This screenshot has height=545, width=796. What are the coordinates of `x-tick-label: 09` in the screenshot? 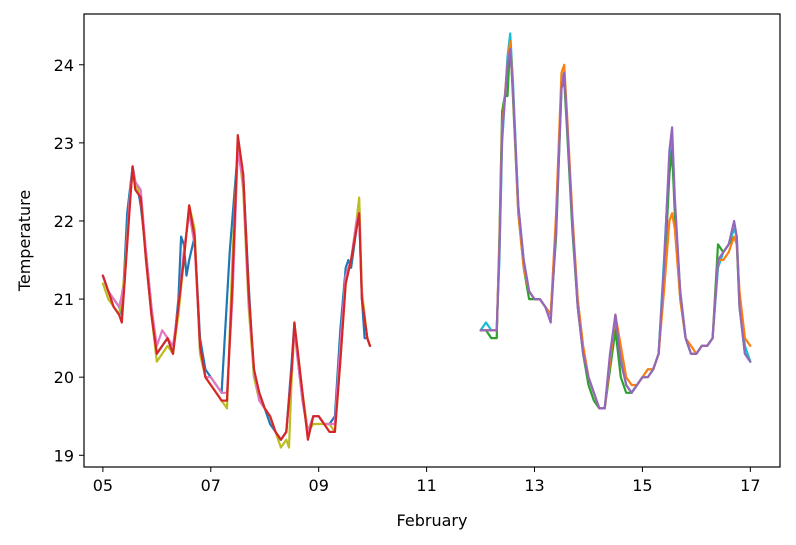 It's located at (319, 485).